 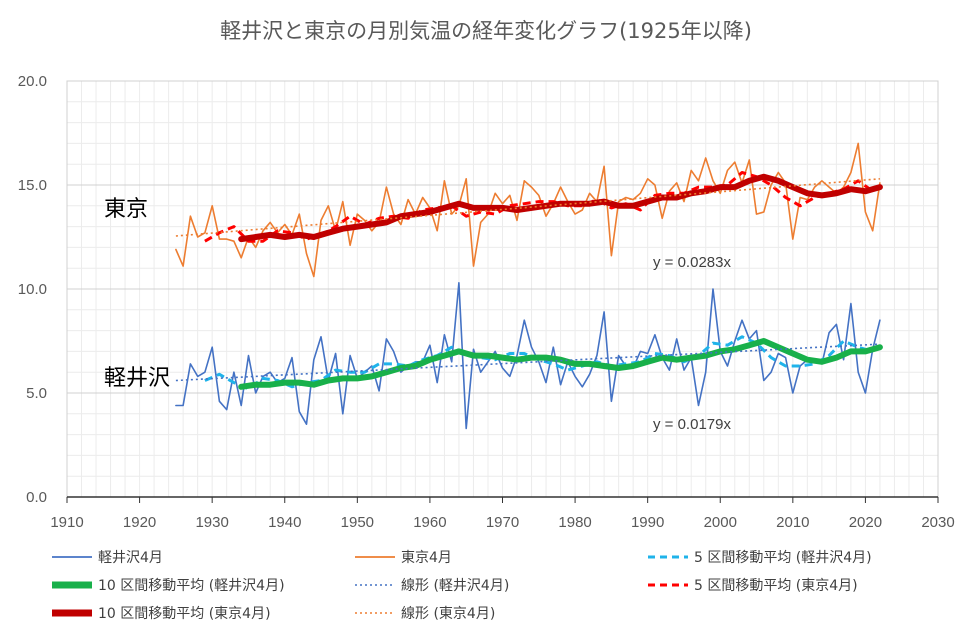 I want to click on x-tick-label: 2000, so click(x=720, y=522).